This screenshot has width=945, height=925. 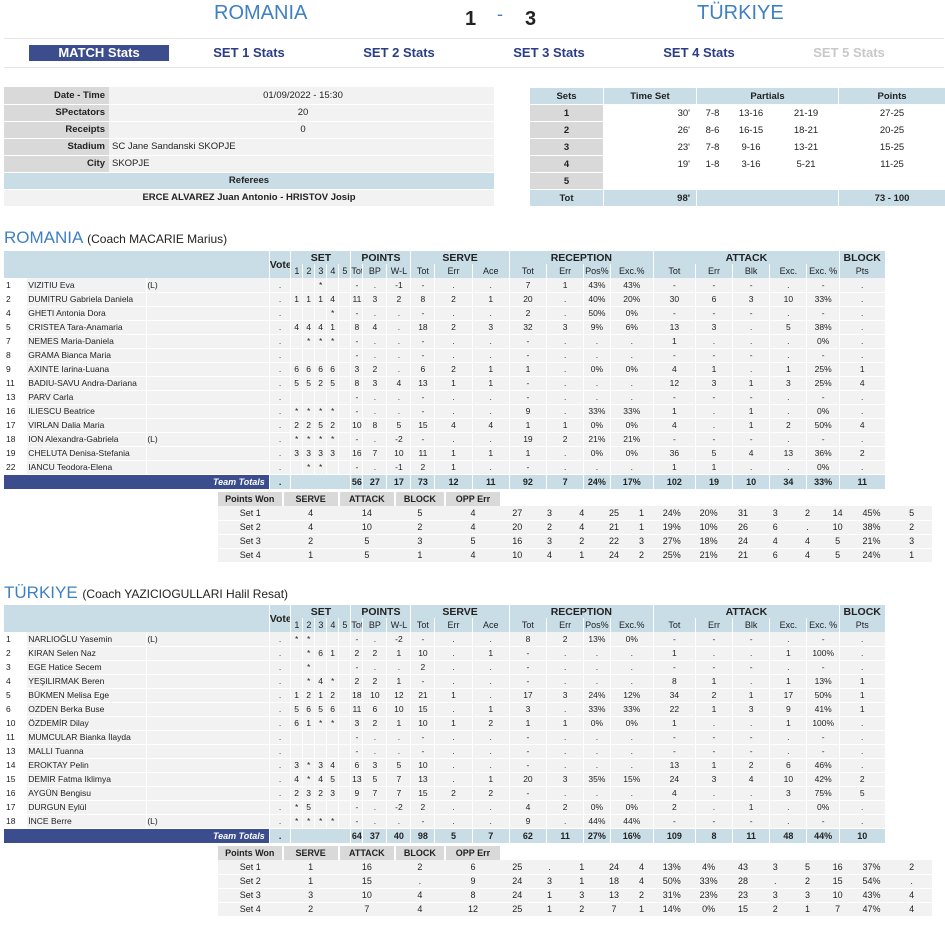 I want to click on breakdown-value: 45%, so click(x=871, y=513).